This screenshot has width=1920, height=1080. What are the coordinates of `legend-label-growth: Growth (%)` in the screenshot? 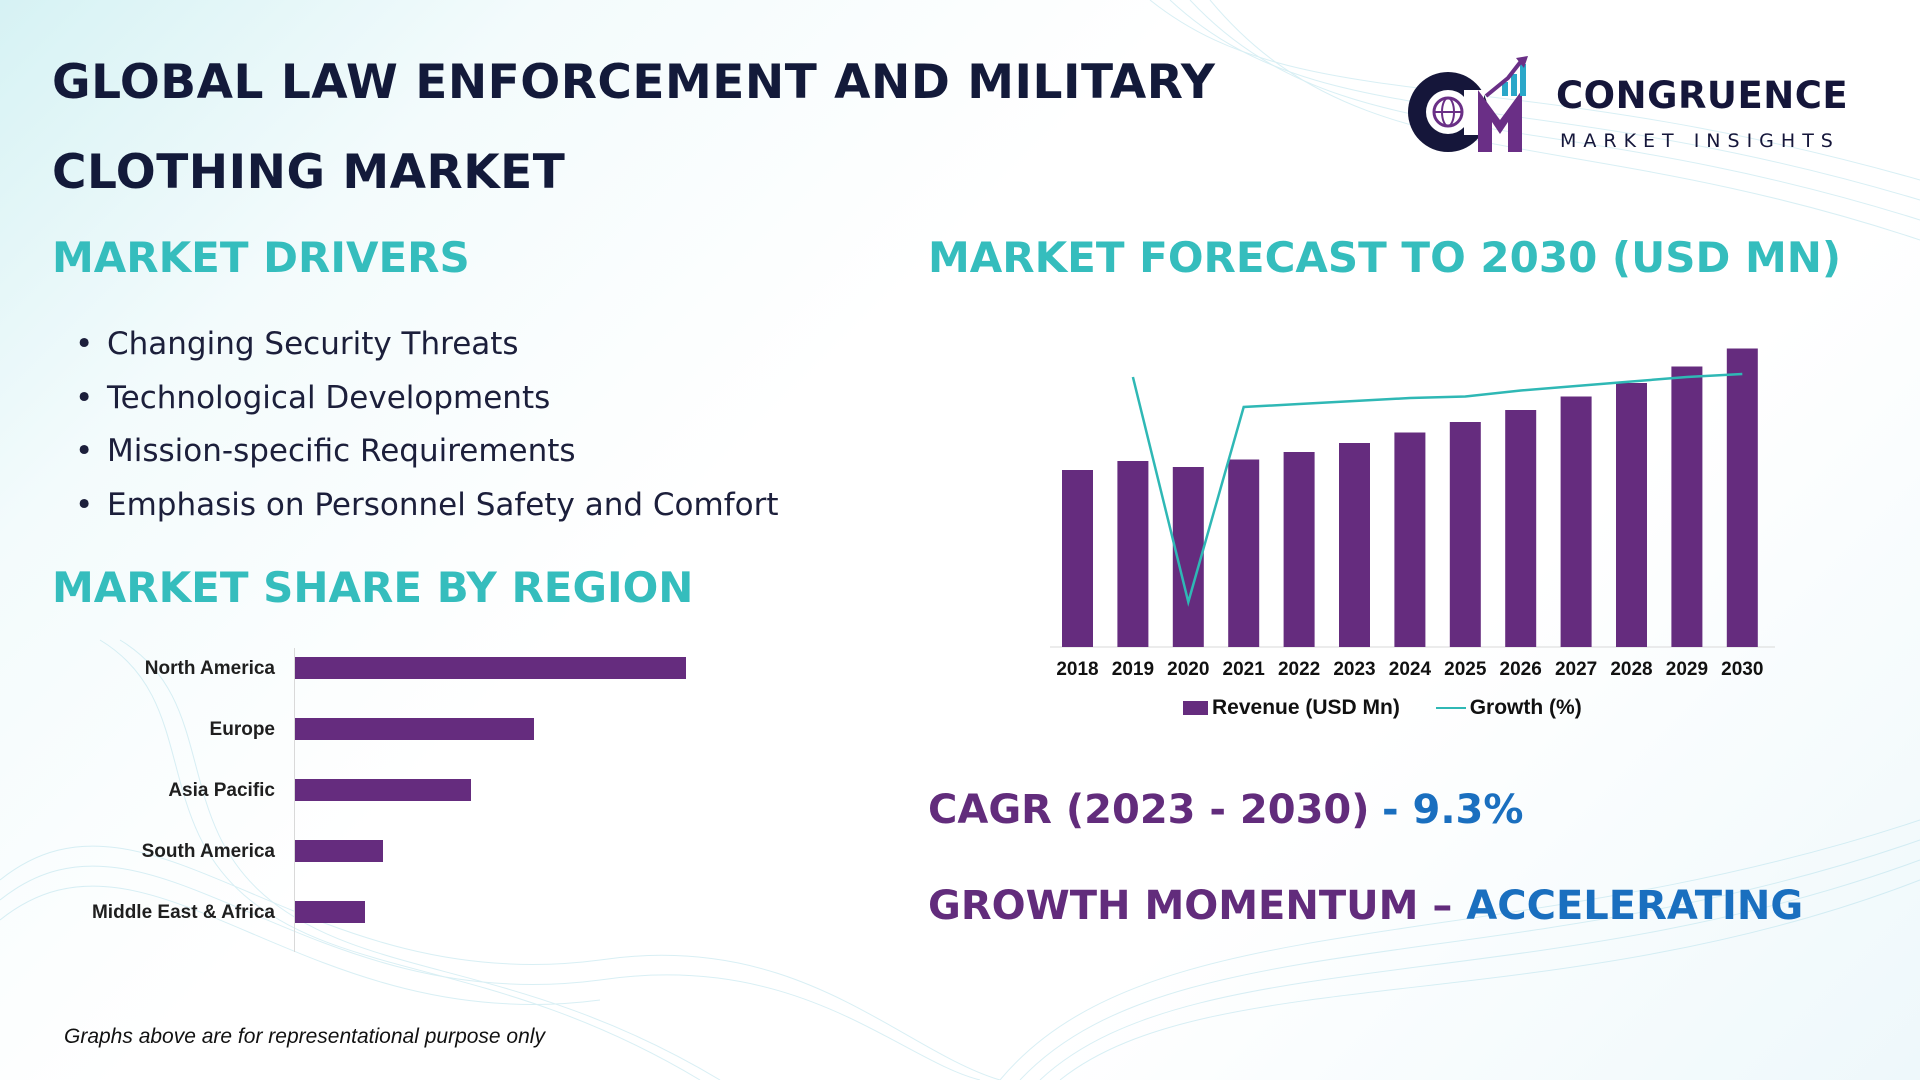 It's located at (1525, 707).